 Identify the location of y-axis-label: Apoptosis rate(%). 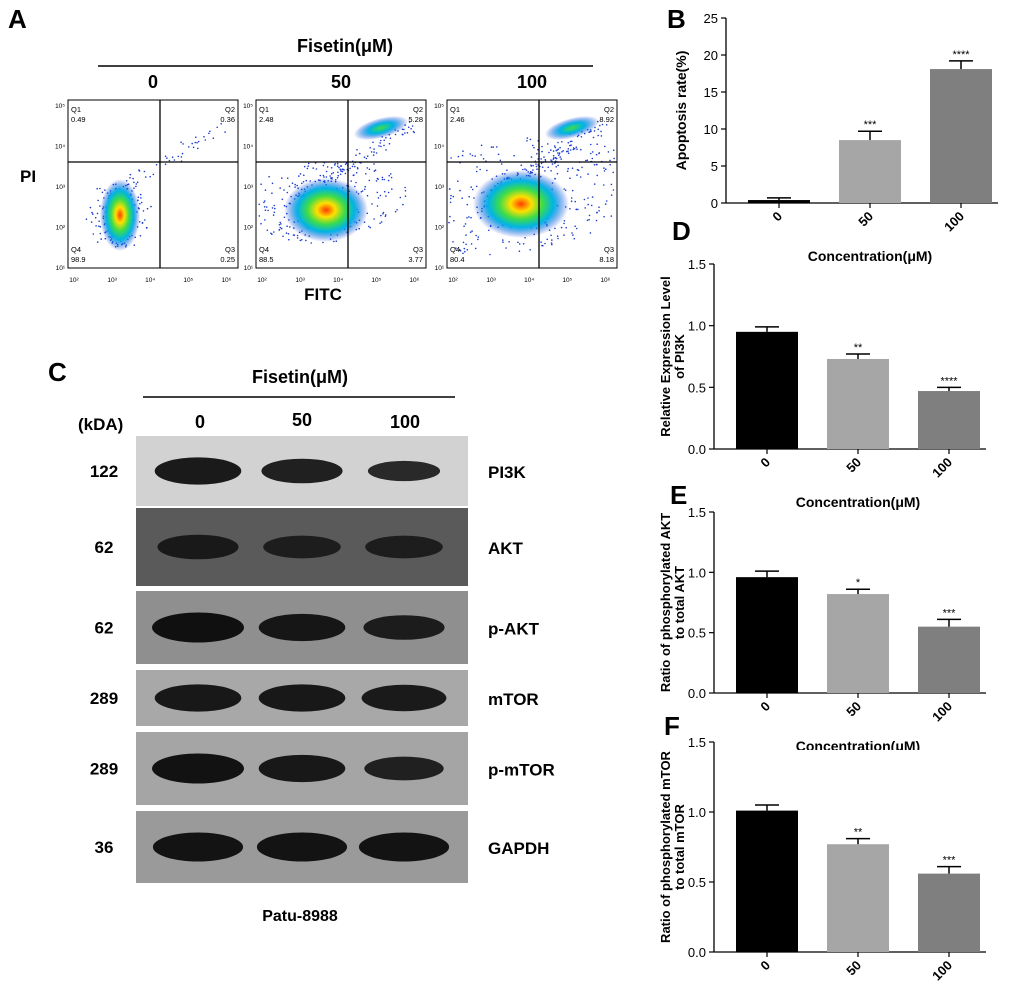
(681, 111).